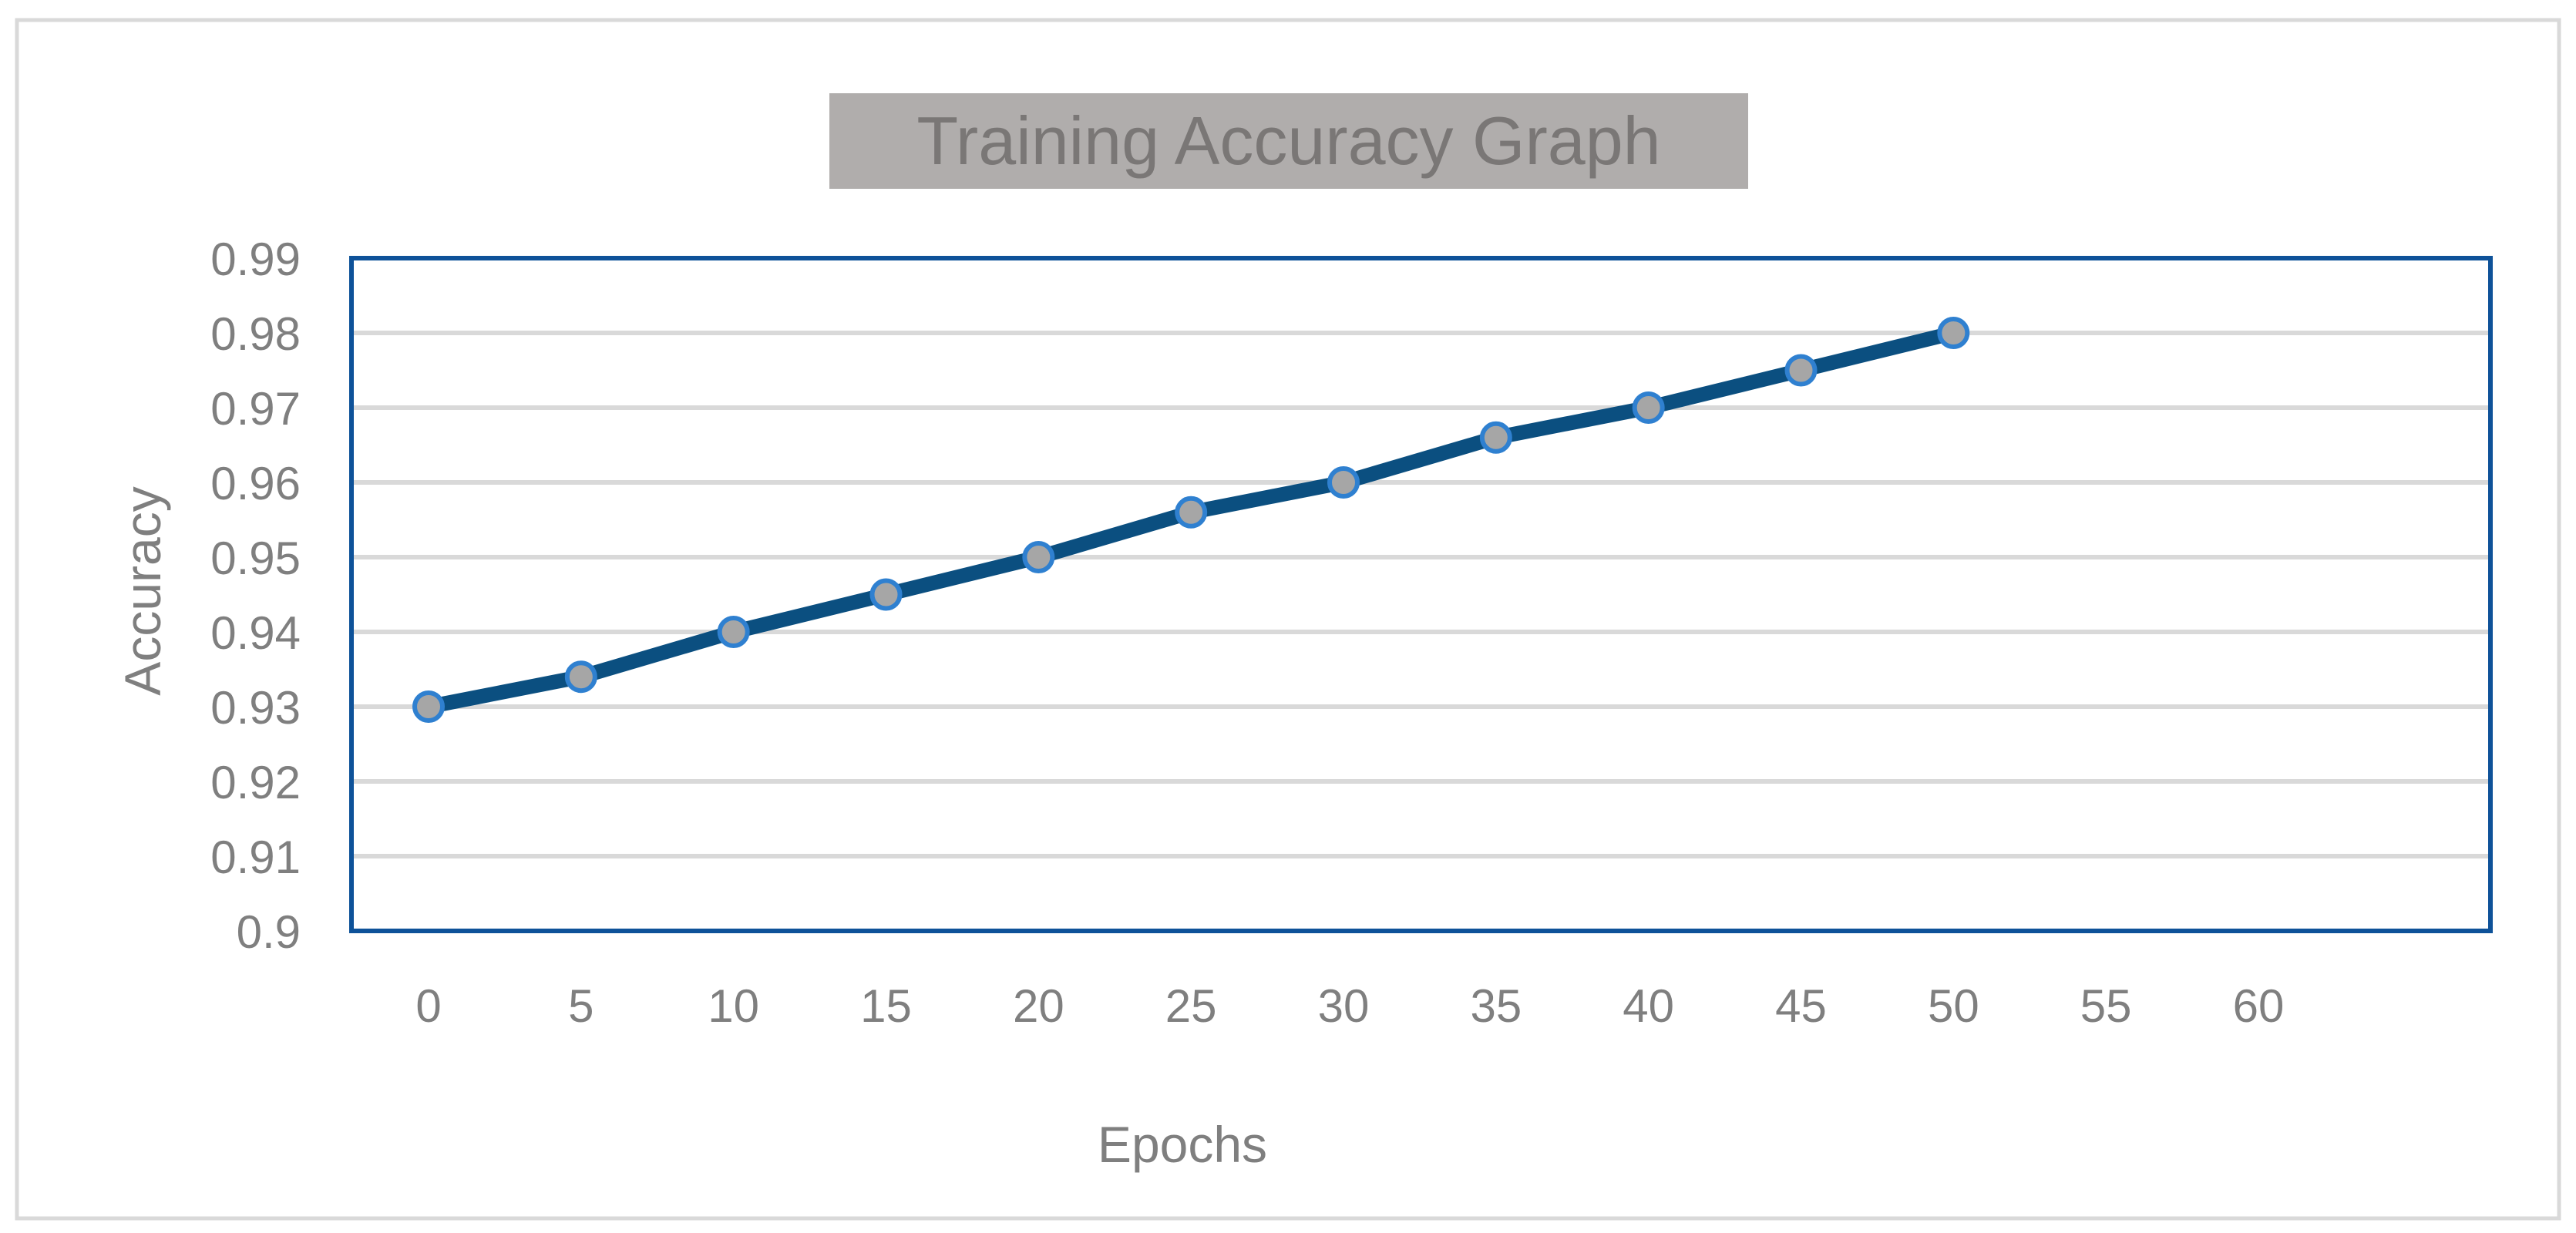 This screenshot has height=1233, width=2576. I want to click on y-tick-label: 0.92, so click(255, 782).